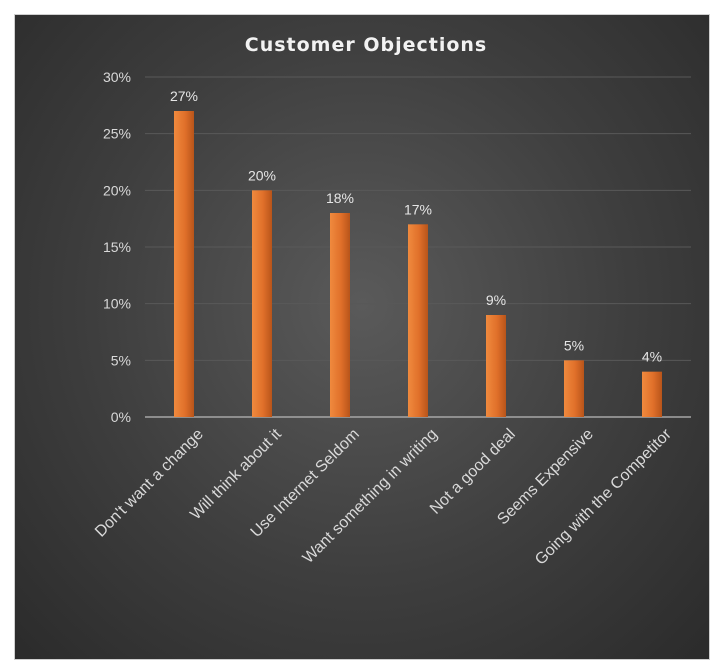 The width and height of the screenshot is (722, 668). I want to click on category-label: Don't want a change, so click(149, 483).